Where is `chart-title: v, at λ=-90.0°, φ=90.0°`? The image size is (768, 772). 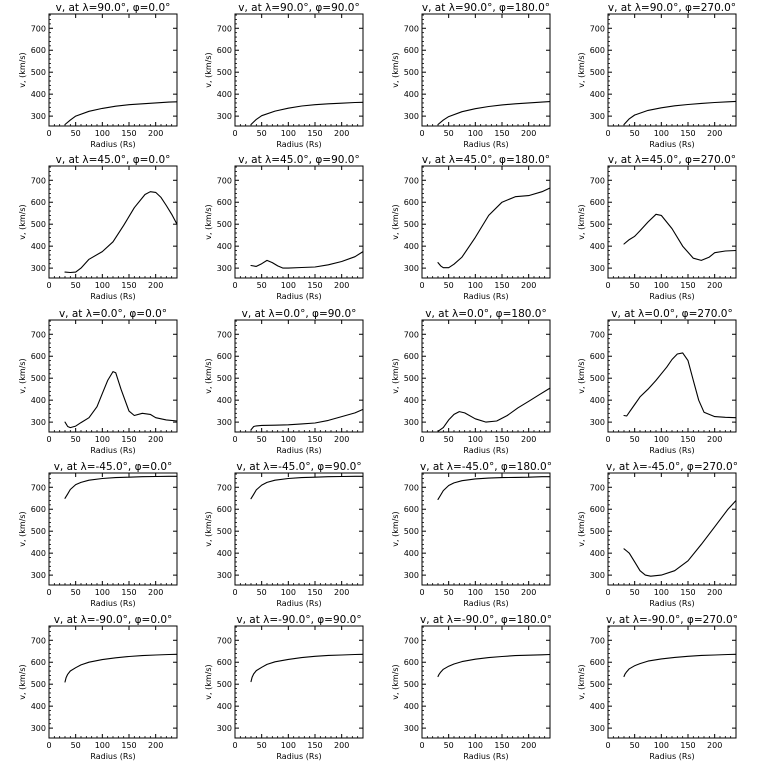 chart-title: v, at λ=-90.0°, φ=90.0° is located at coordinates (298, 620).